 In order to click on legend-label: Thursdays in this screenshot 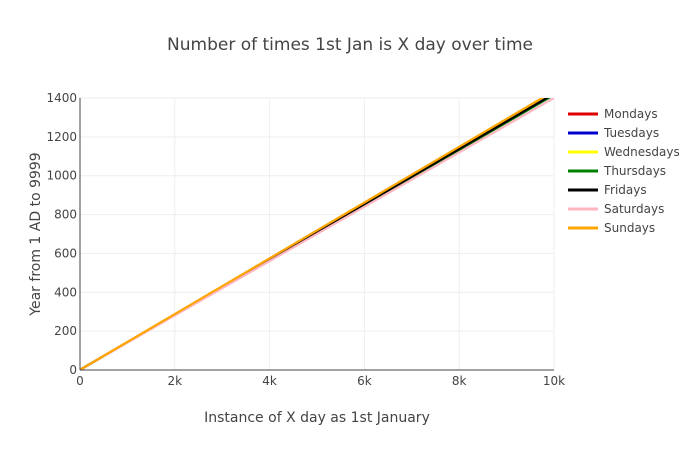, I will do `click(634, 171)`.